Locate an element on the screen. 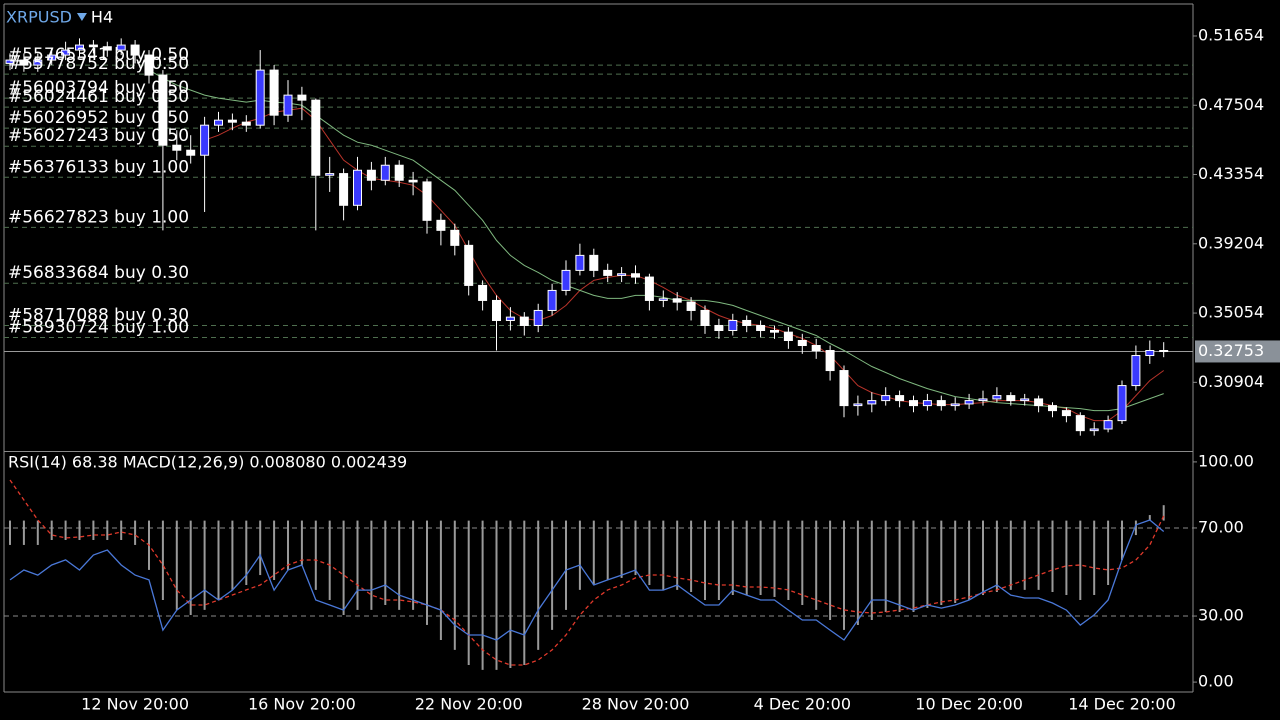 This screenshot has height=720, width=1280. y-tick-label: 0.47504 is located at coordinates (1231, 104).